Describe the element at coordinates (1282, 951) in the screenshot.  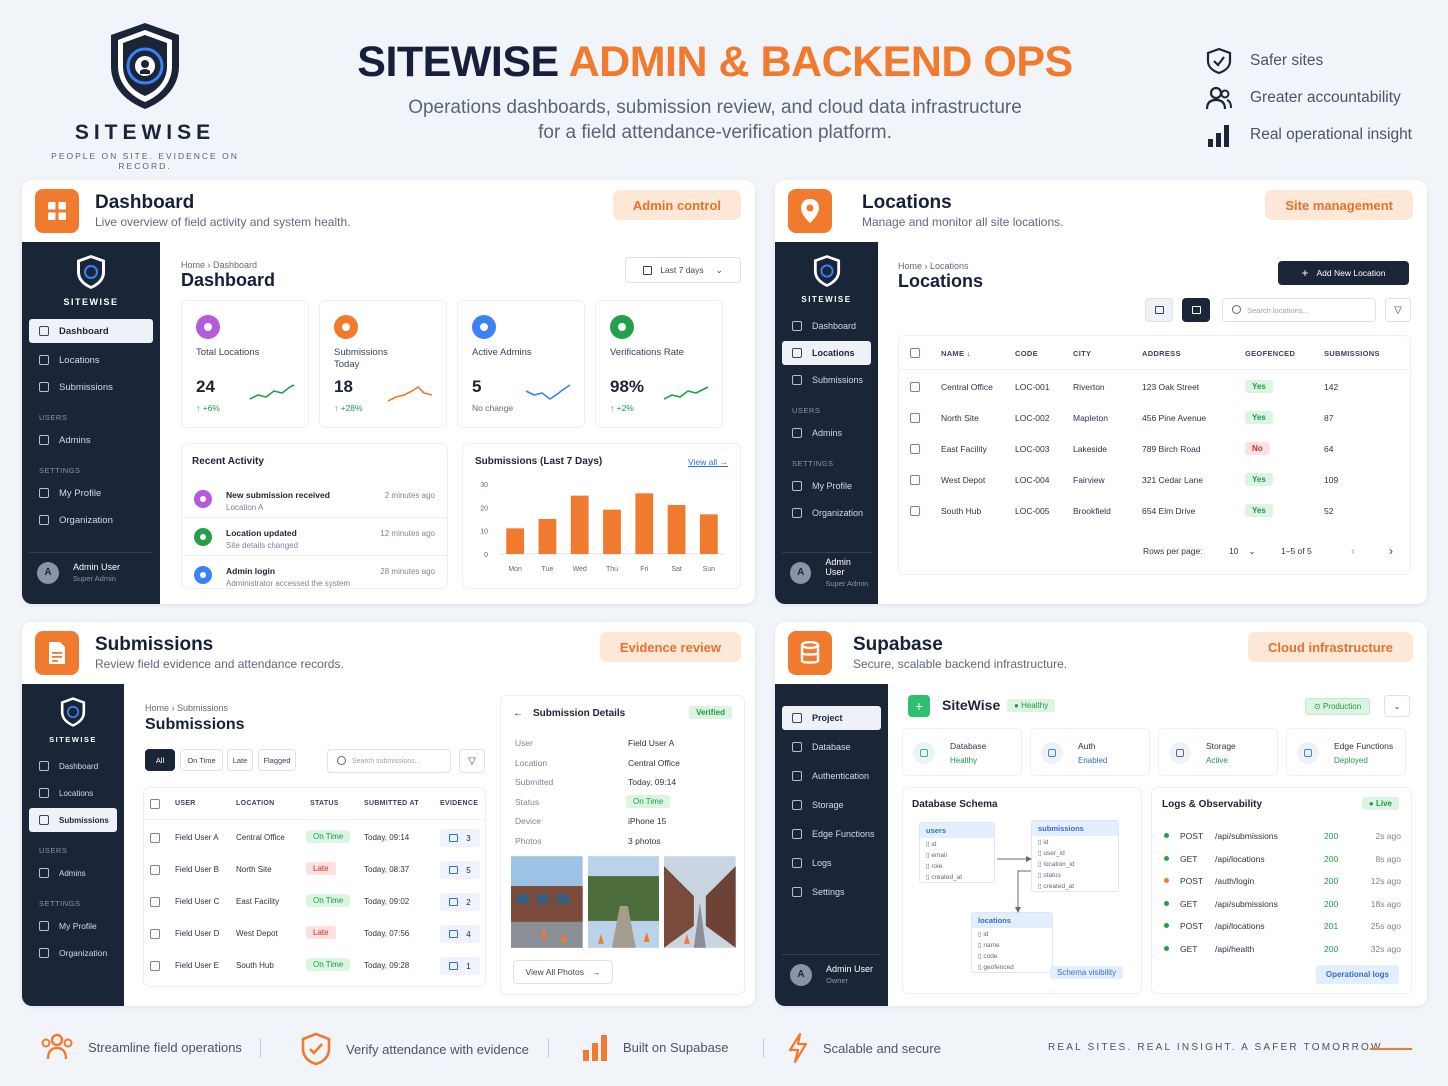
I see `log-entry: GET /api/health 200 32s ago` at that location.